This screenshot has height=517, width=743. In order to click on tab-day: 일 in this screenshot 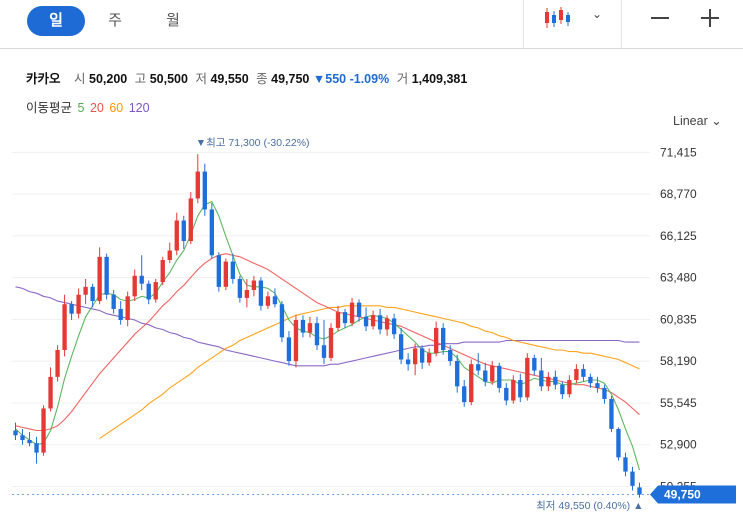, I will do `click(56, 21)`.